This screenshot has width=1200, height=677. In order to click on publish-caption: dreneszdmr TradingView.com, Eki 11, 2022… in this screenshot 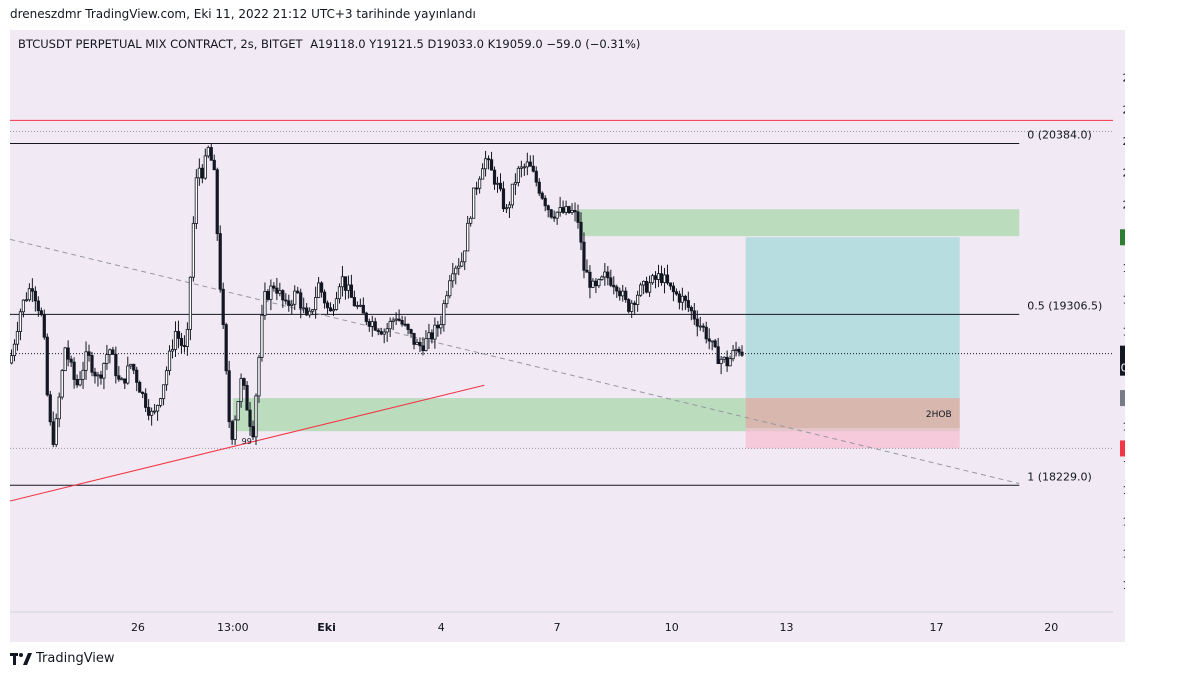, I will do `click(243, 14)`.